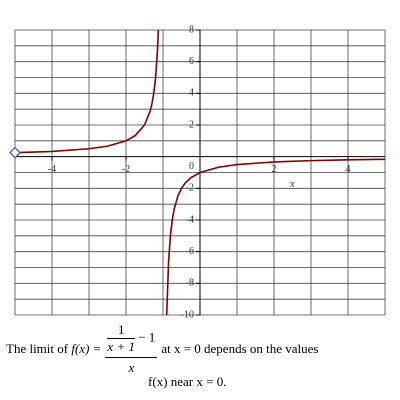  What do you see at coordinates (37, 348) in the screenshot?
I see `caption-text: The limit of` at bounding box center [37, 348].